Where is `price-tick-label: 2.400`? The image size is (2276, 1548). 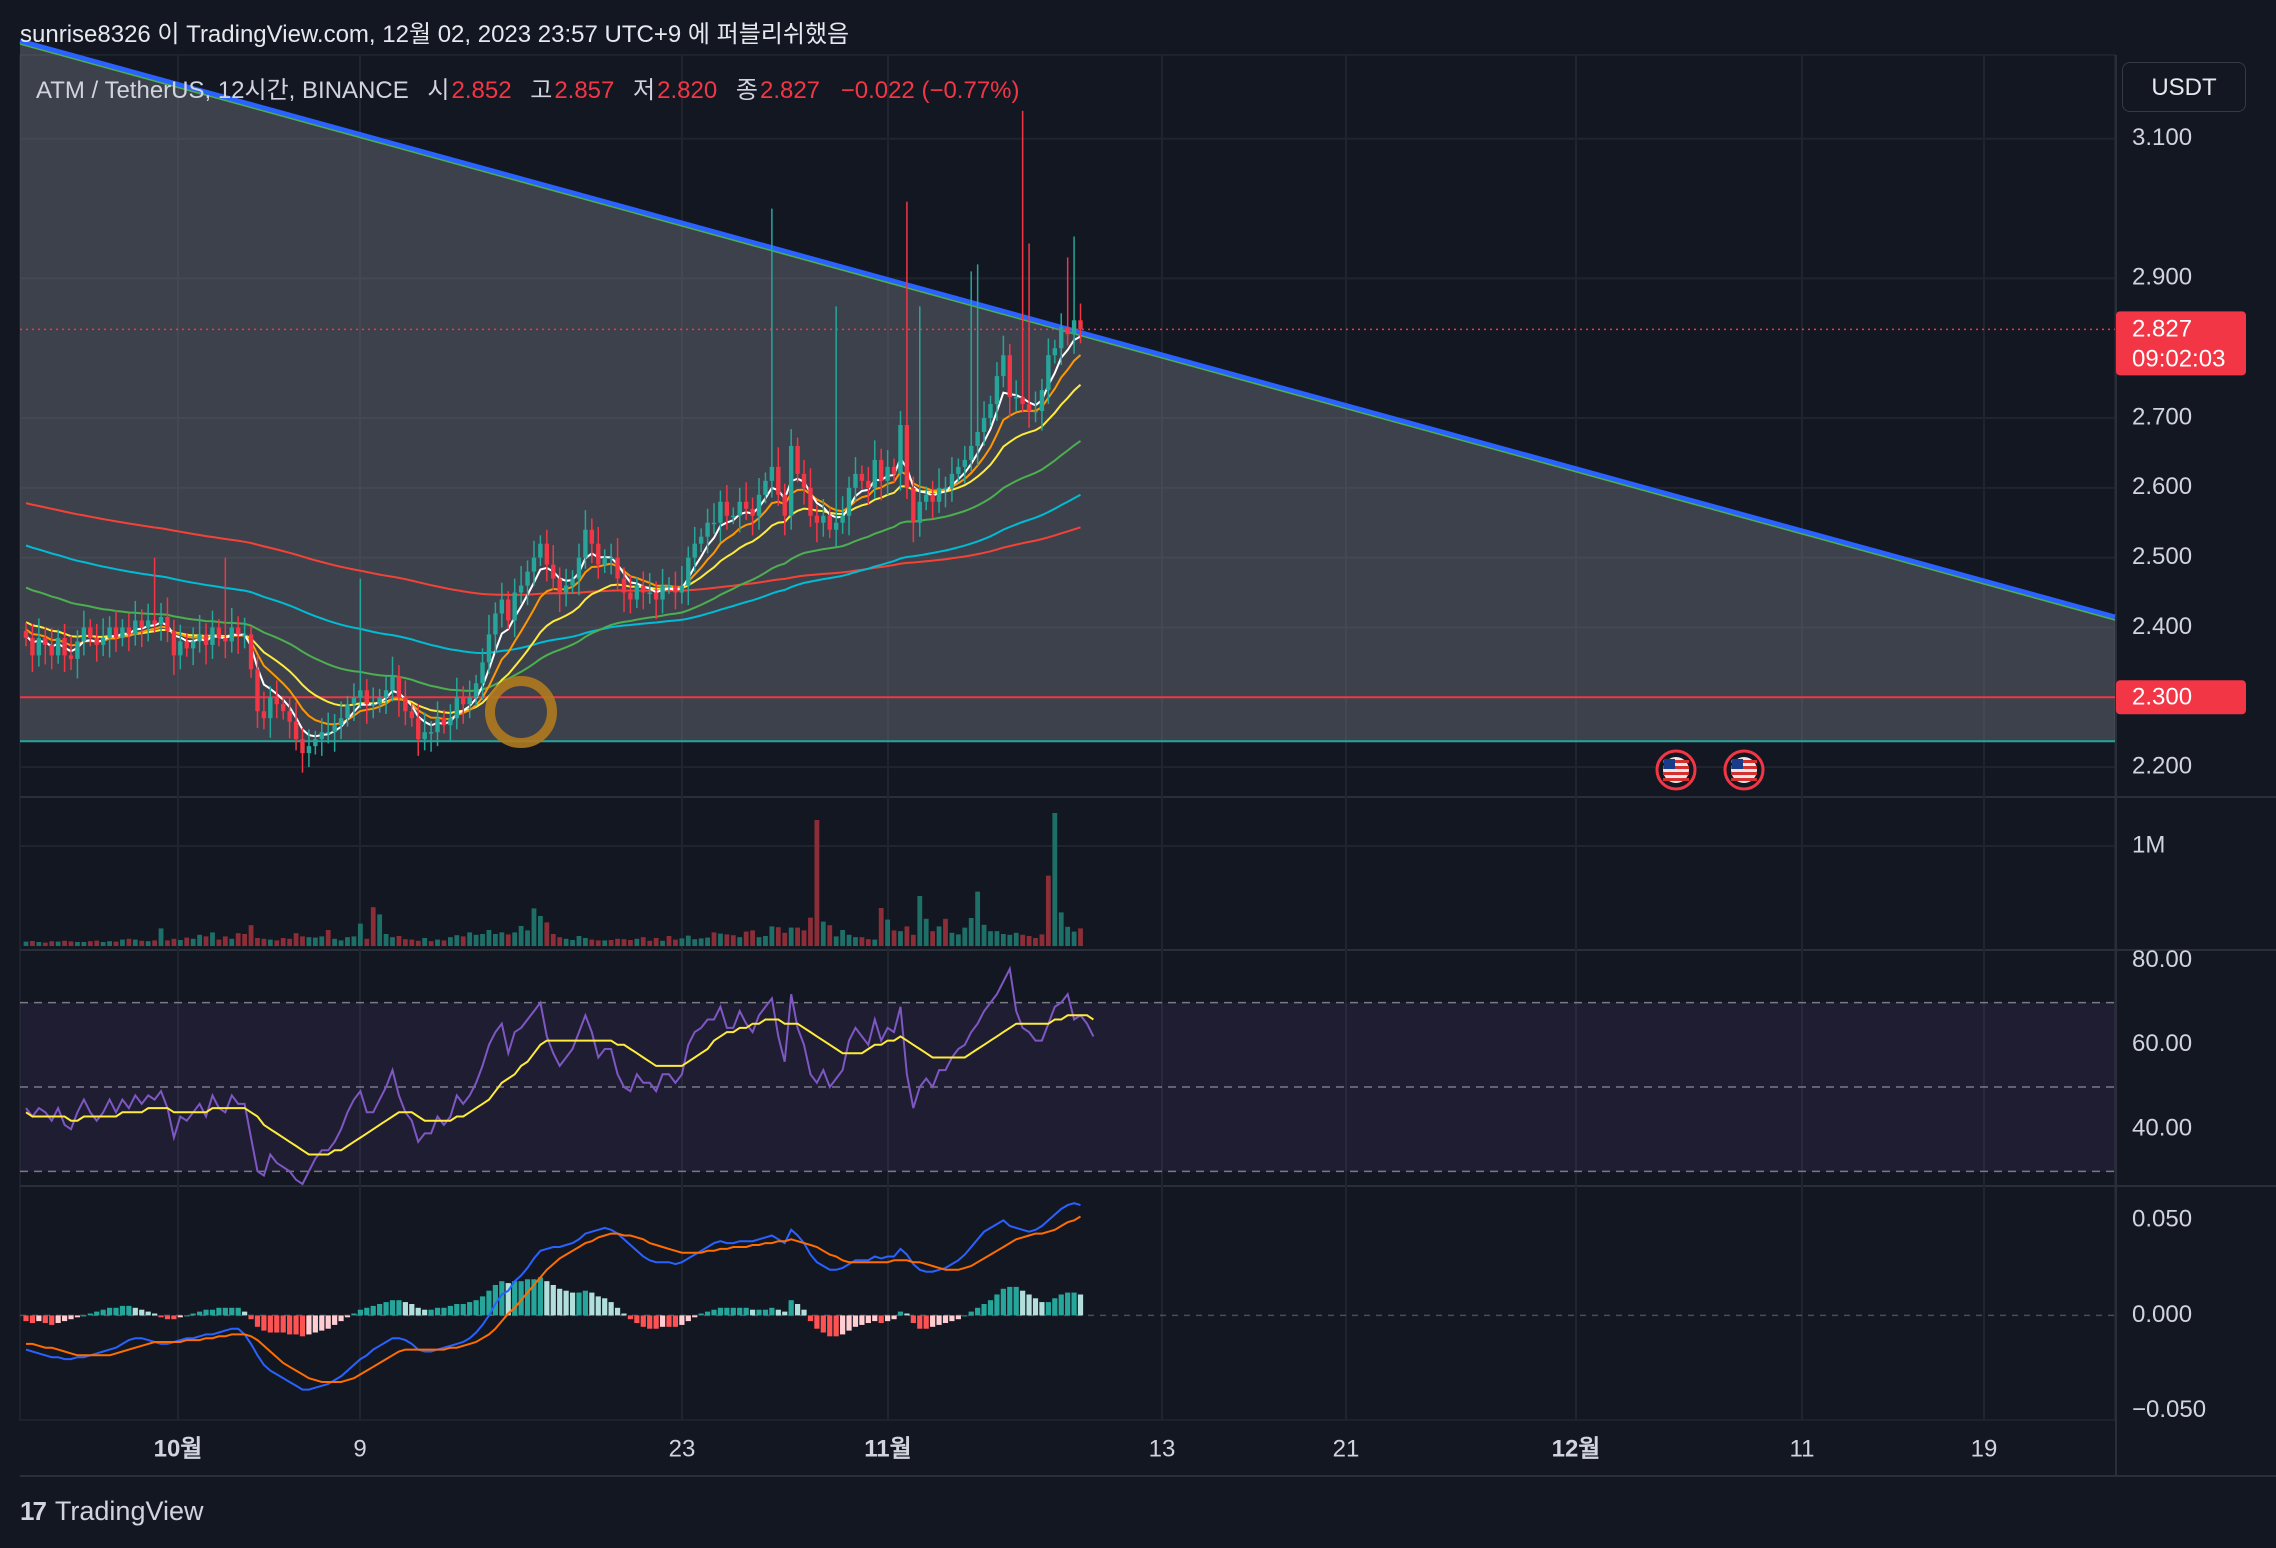
price-tick-label: 2.400 is located at coordinates (2162, 626).